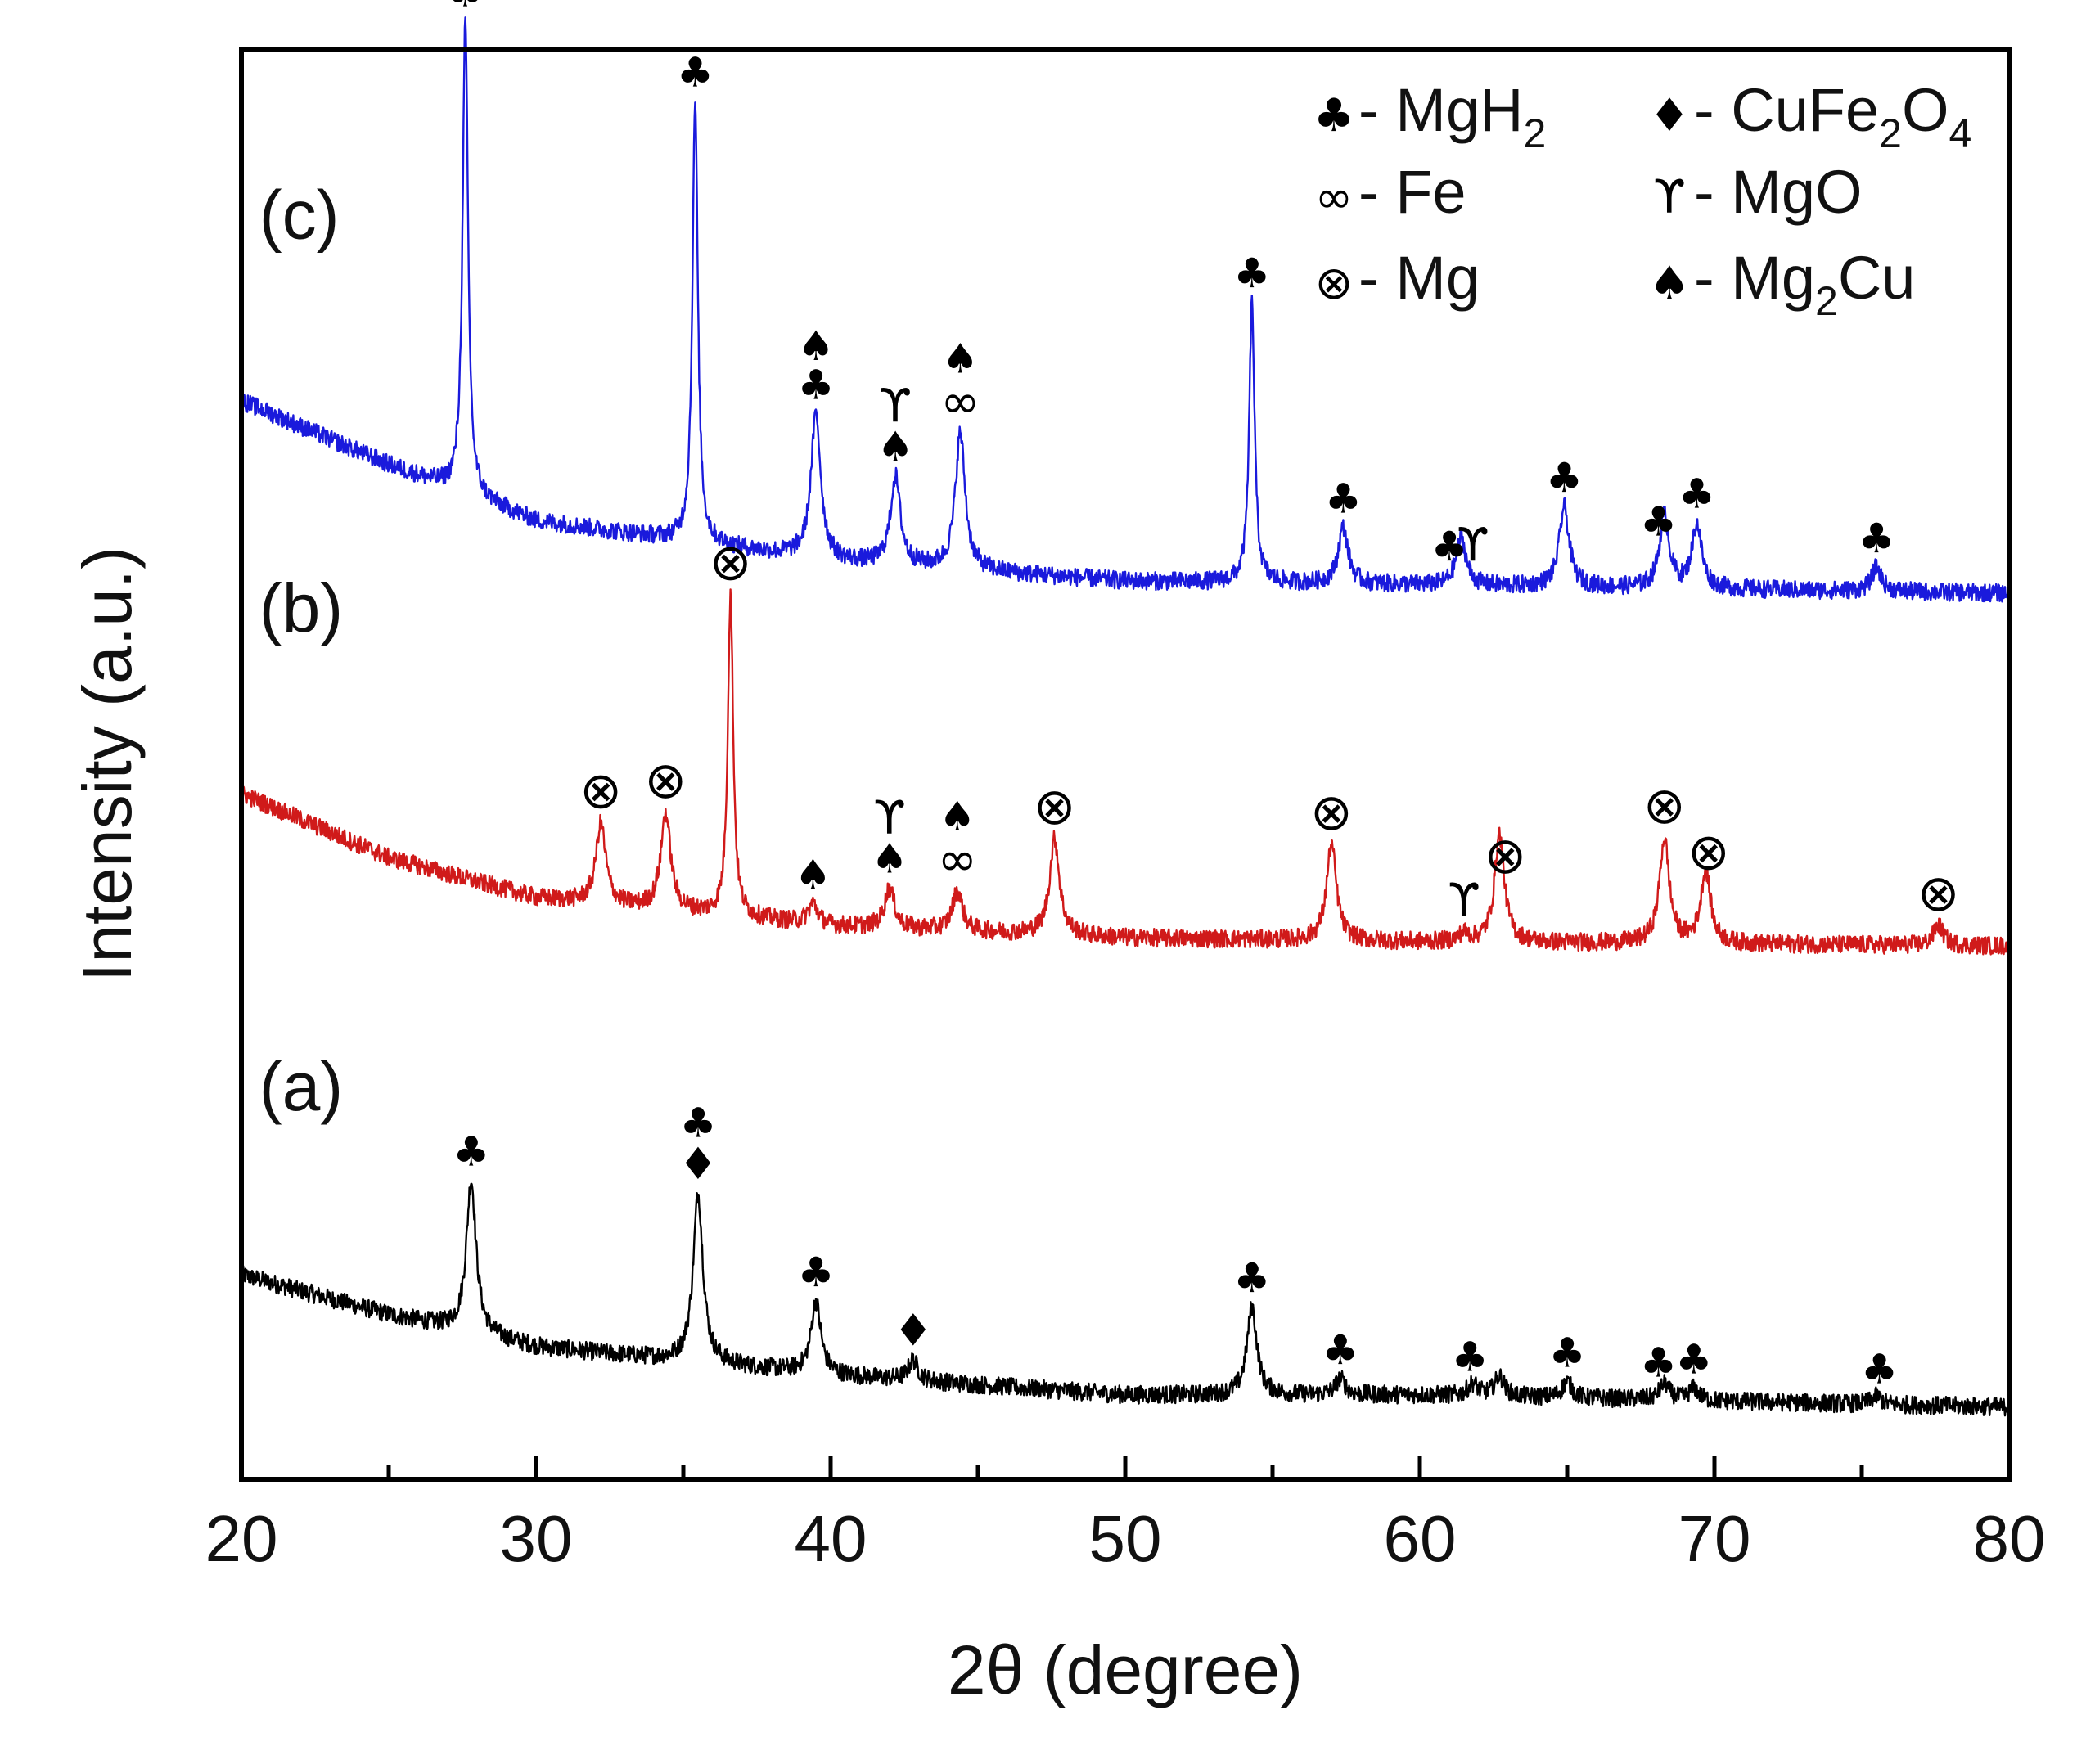  What do you see at coordinates (1670, 116) in the screenshot?
I see `legend-symbol: ♦` at bounding box center [1670, 116].